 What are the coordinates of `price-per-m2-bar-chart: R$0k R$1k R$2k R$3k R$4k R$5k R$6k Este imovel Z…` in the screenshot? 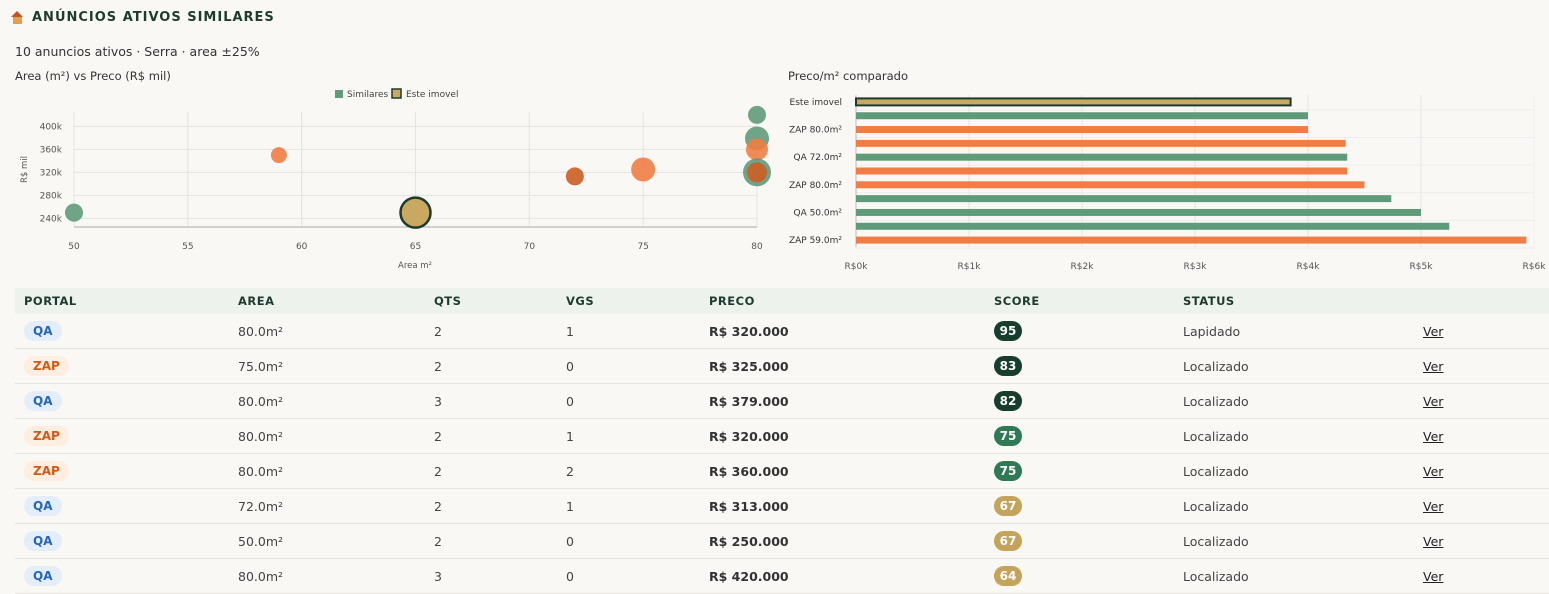 It's located at (1168, 183).